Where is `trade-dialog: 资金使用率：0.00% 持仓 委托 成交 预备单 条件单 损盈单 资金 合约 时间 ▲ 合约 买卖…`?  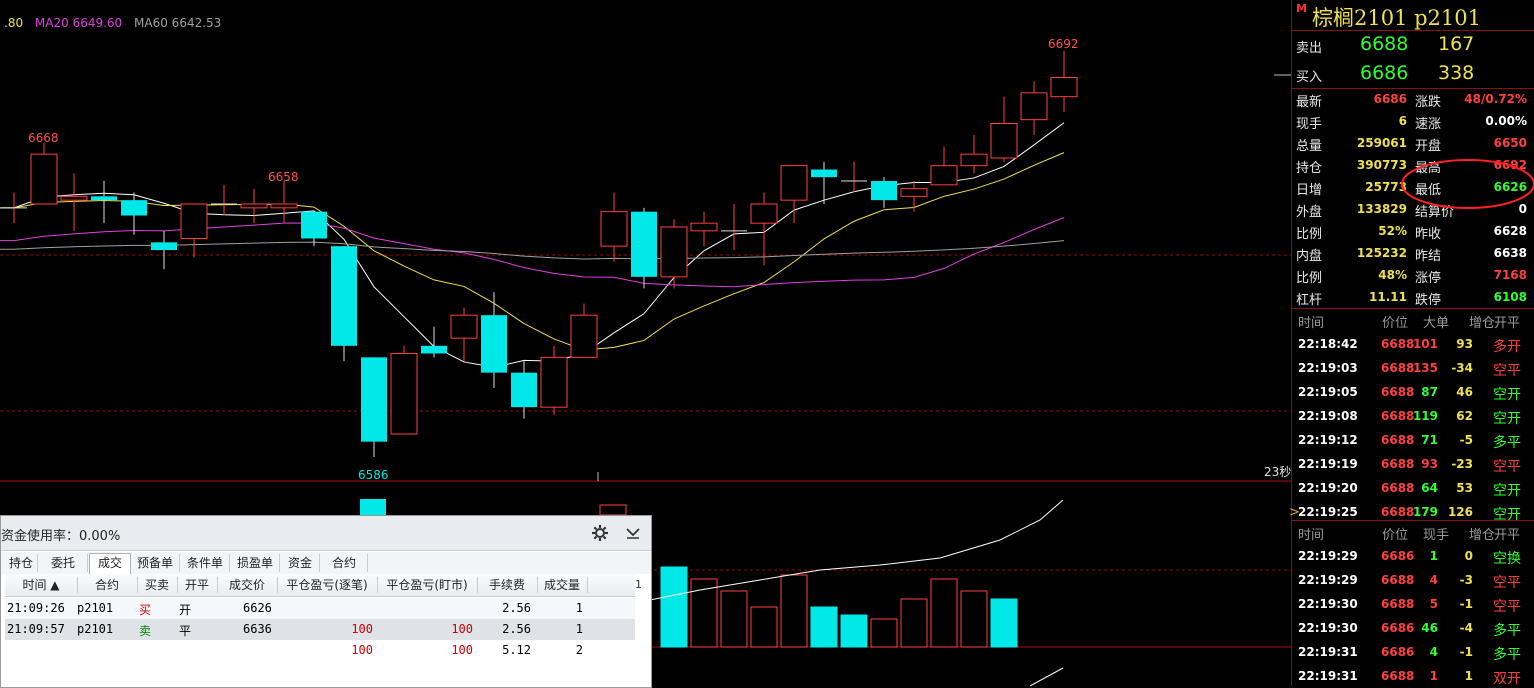
trade-dialog: 资金使用率：0.00% 持仓 委托 成交 预备单 条件单 损盈单 资金 合约 时间 ▲ 合约 买卖… is located at coordinates (326, 601).